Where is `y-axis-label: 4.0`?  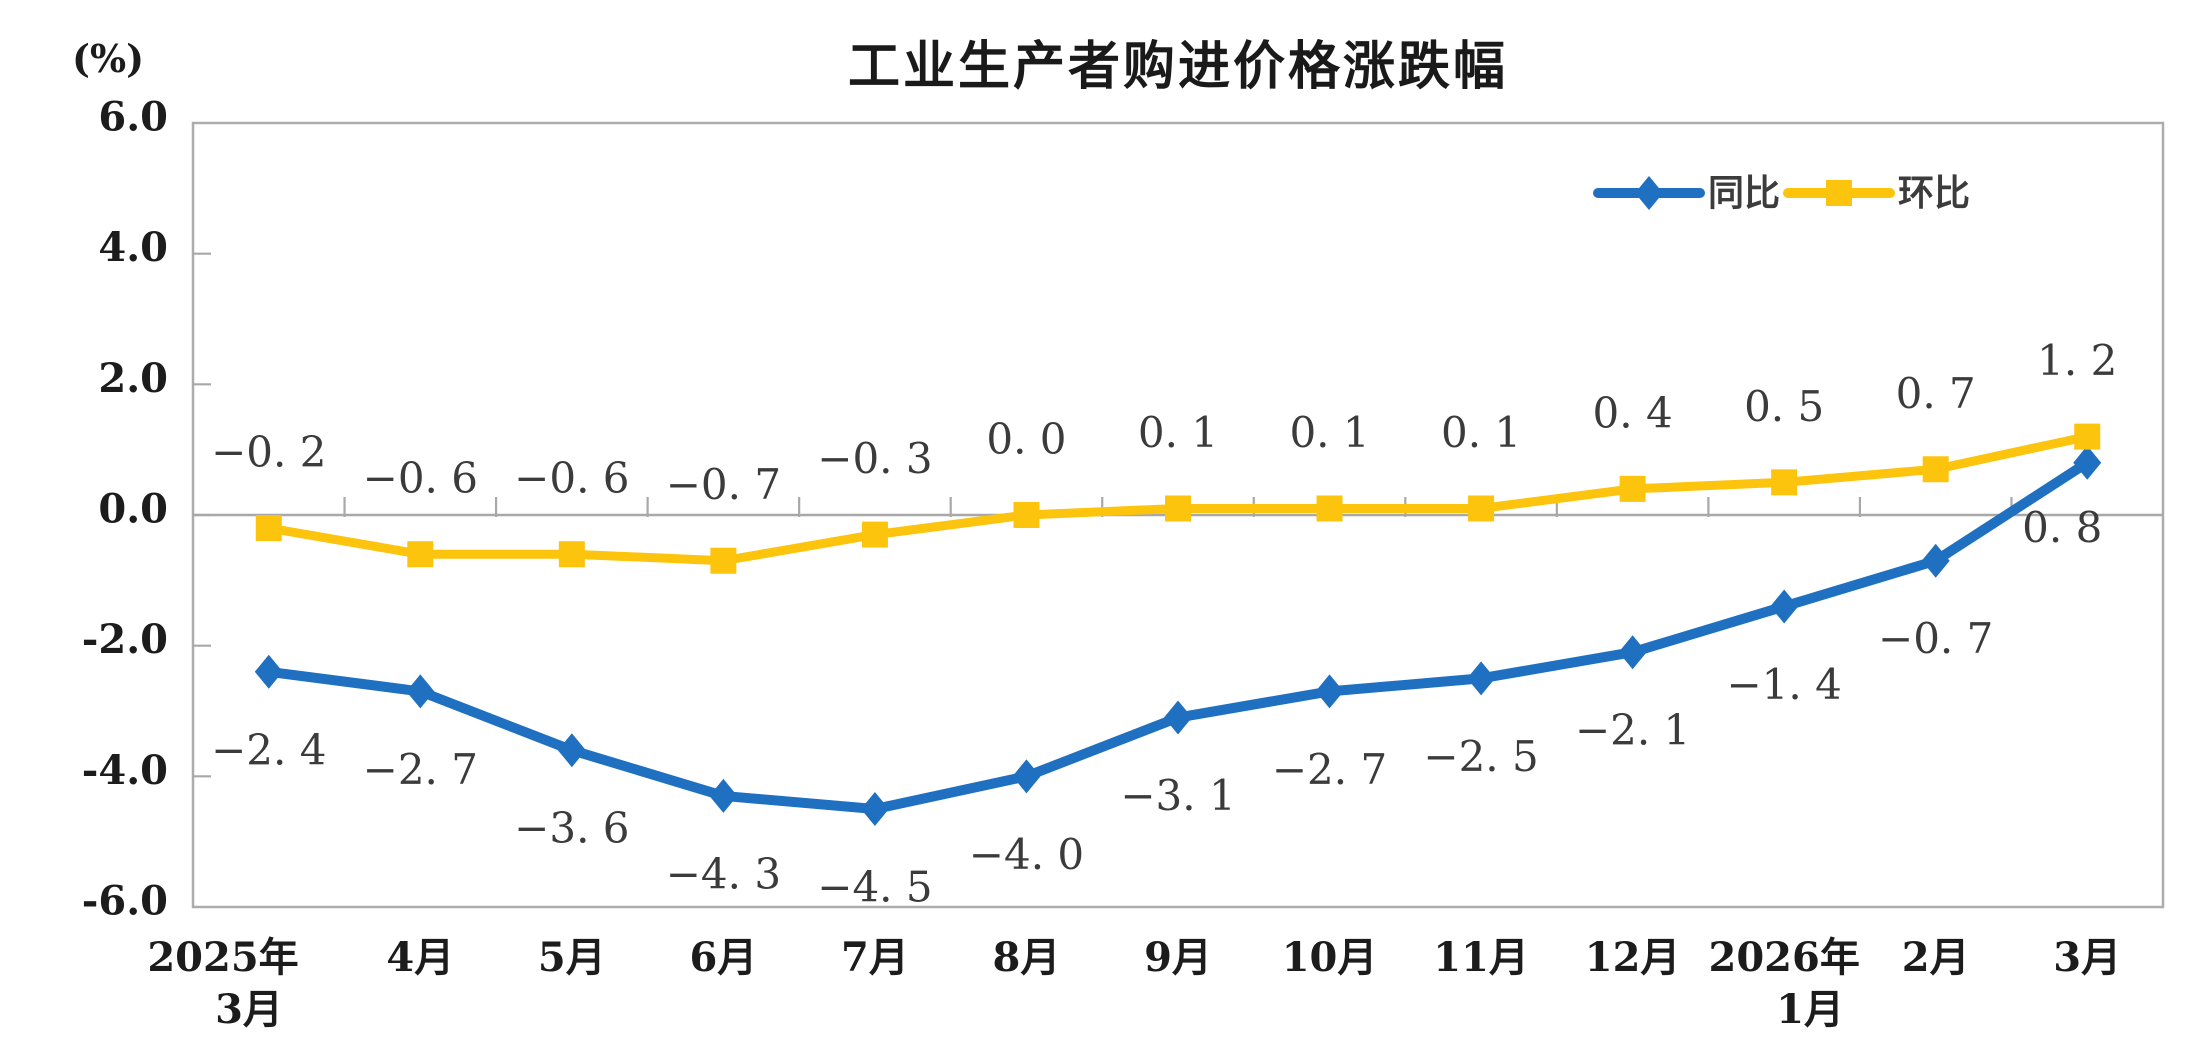 y-axis-label: 4.0 is located at coordinates (133, 247).